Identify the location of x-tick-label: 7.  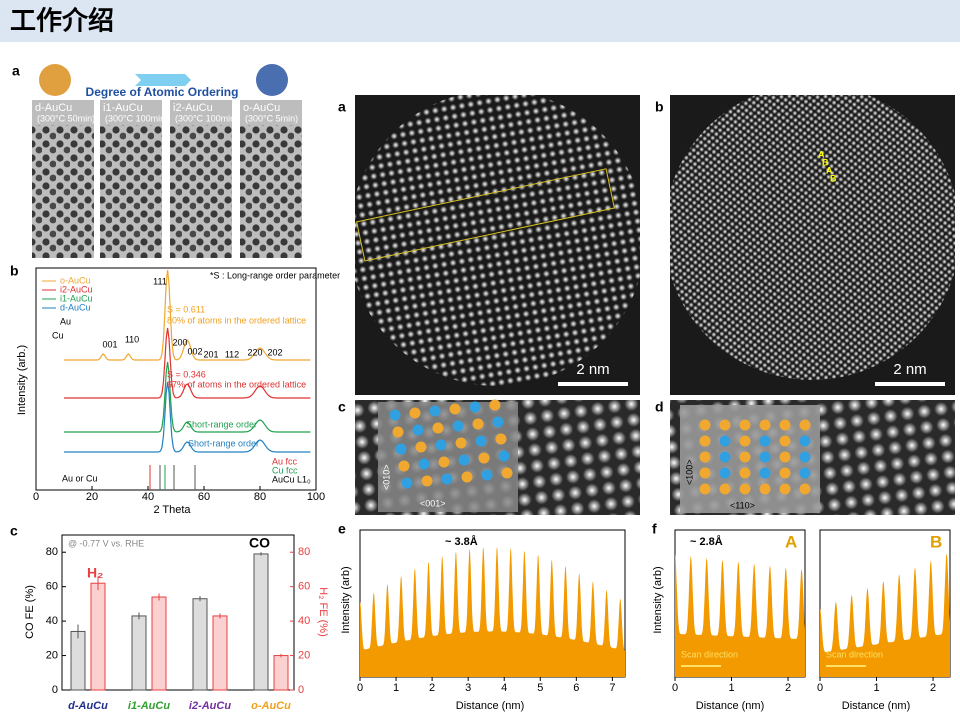
(612, 688).